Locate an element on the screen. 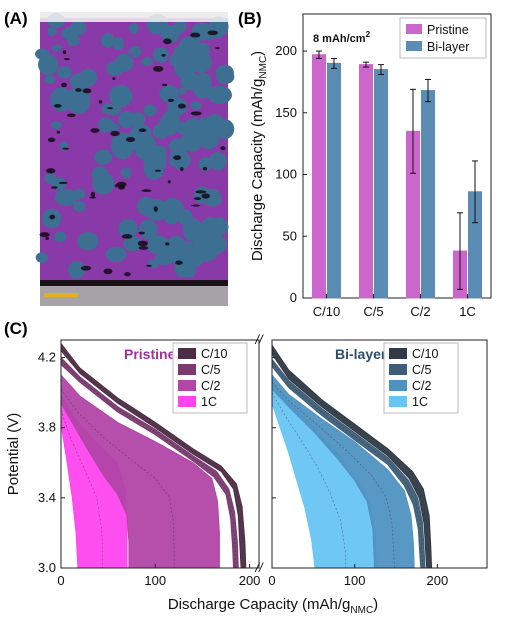 Image resolution: width=505 pixels, height=622 pixels. subplot-frame is located at coordinates (160, 454).